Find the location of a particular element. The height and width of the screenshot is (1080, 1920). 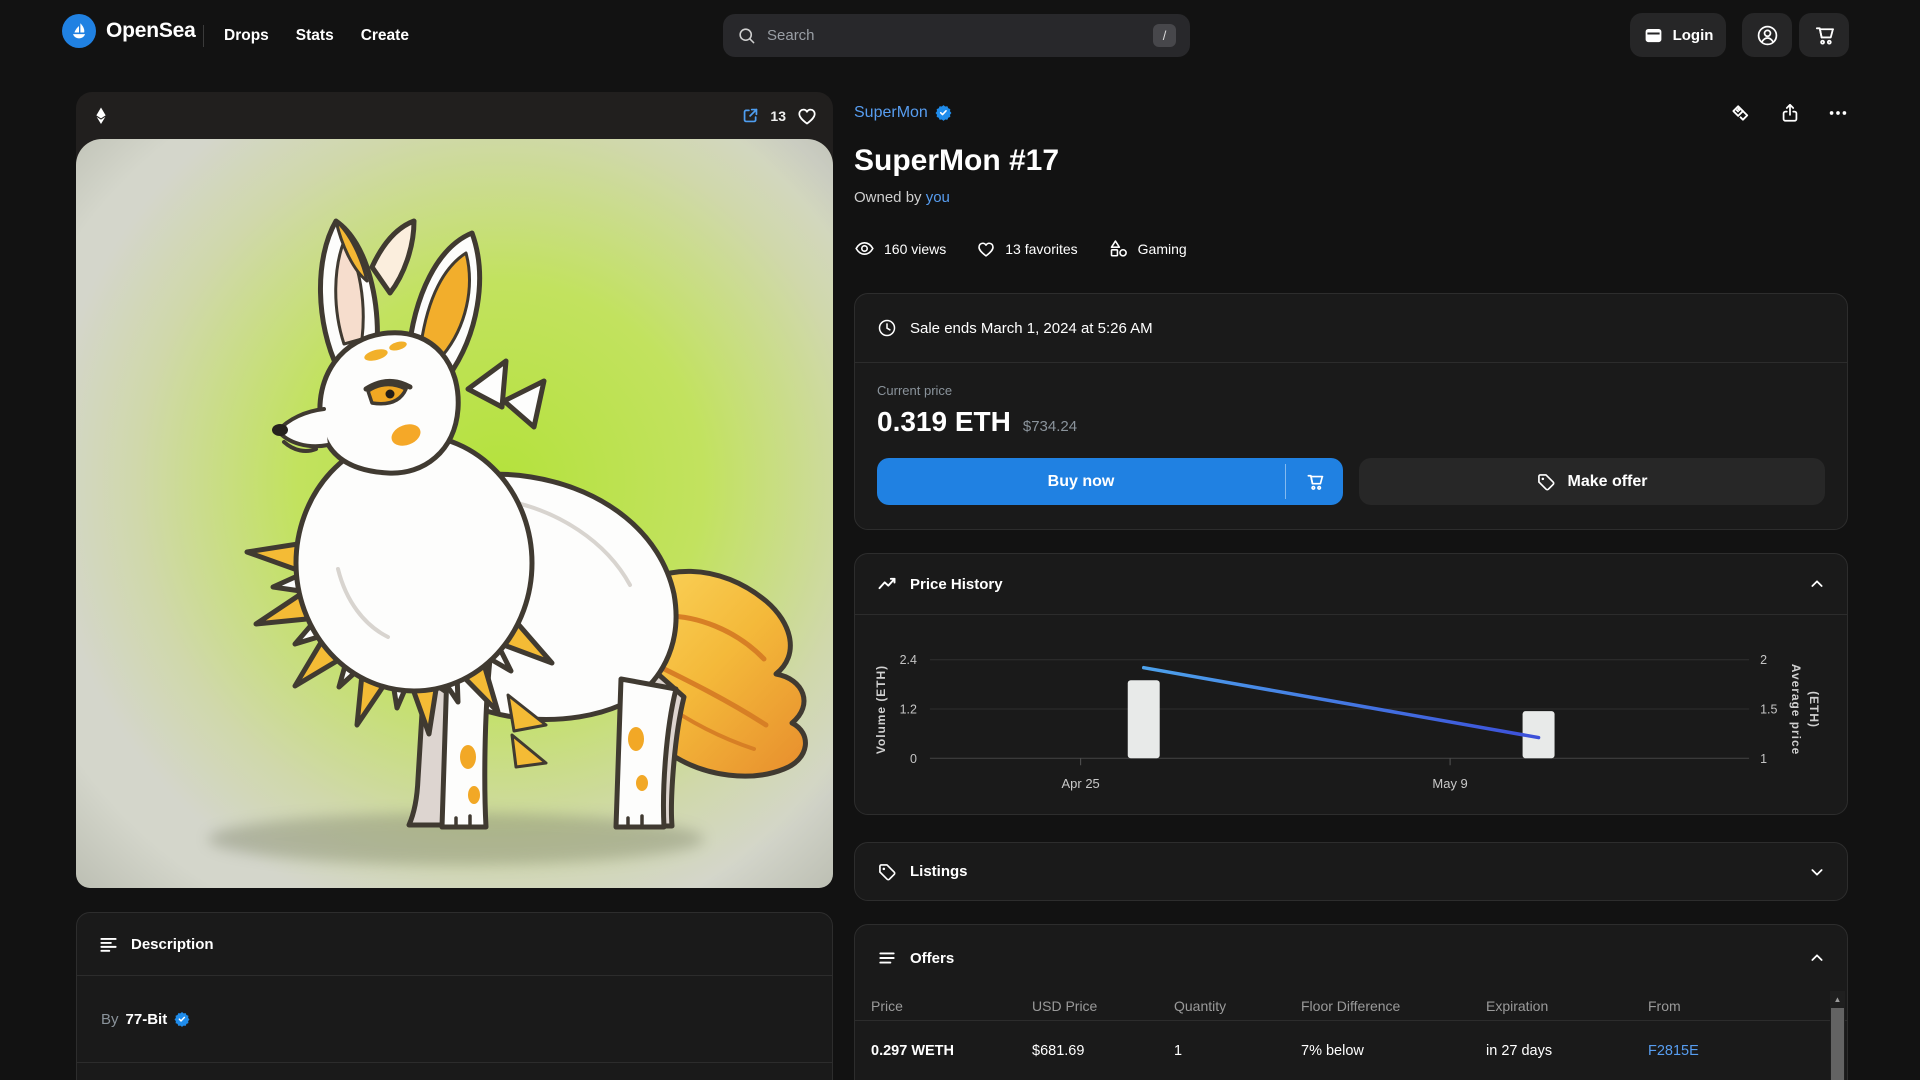

col-usd-price: USD Price is located at coordinates (1065, 1005).